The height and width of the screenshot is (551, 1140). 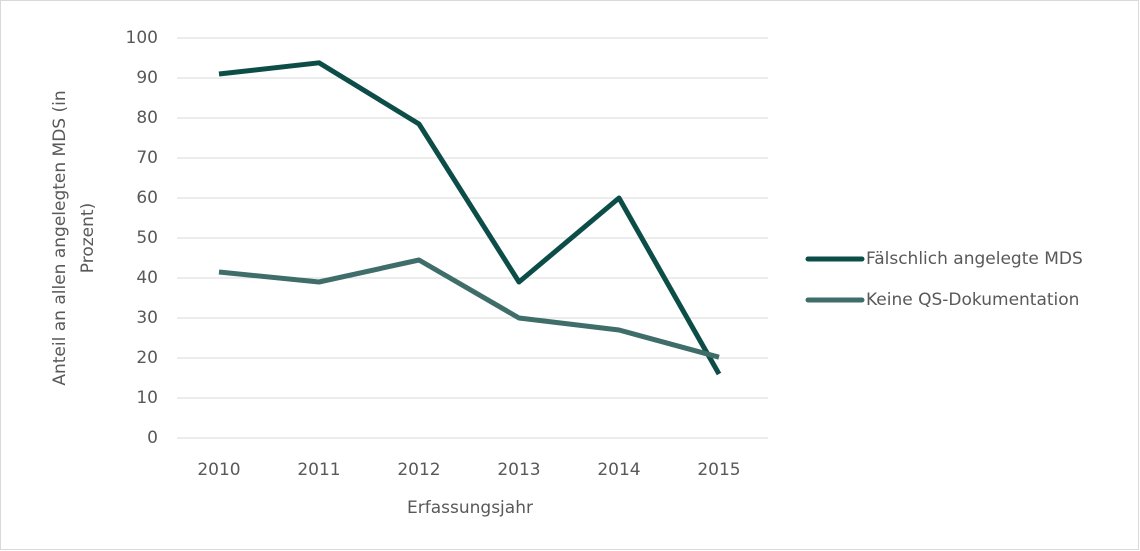 What do you see at coordinates (469, 308) in the screenshot?
I see `series-line` at bounding box center [469, 308].